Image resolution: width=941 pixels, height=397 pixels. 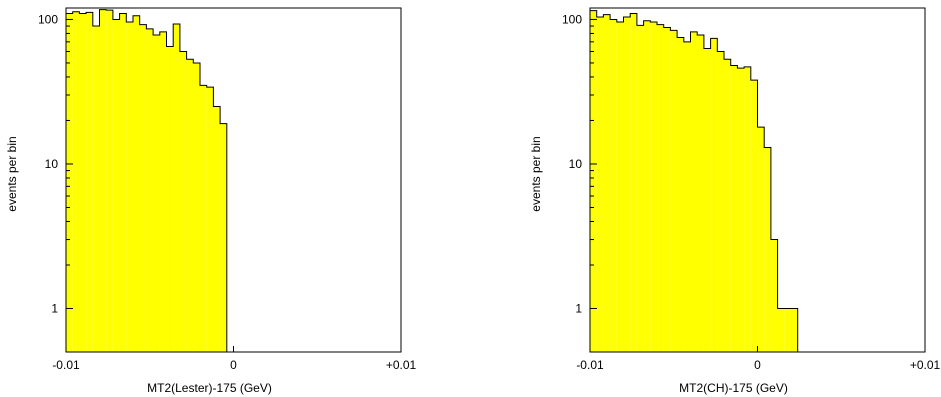 I want to click on histogram-left-outline, so click(x=147, y=180).